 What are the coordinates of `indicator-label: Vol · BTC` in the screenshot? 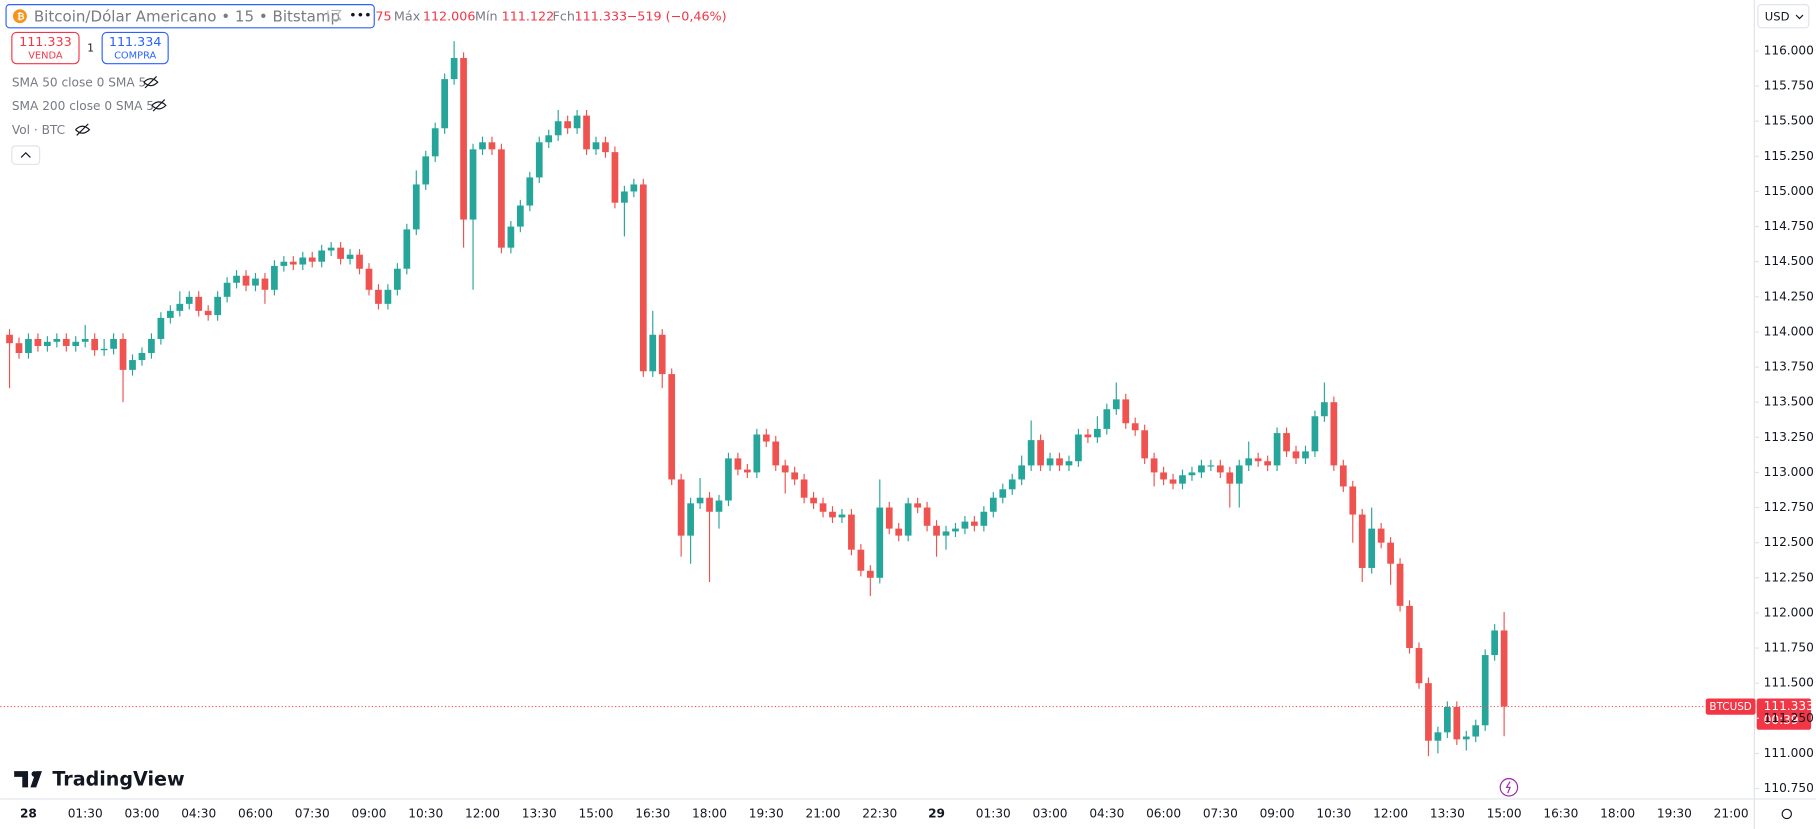 It's located at (38, 130).